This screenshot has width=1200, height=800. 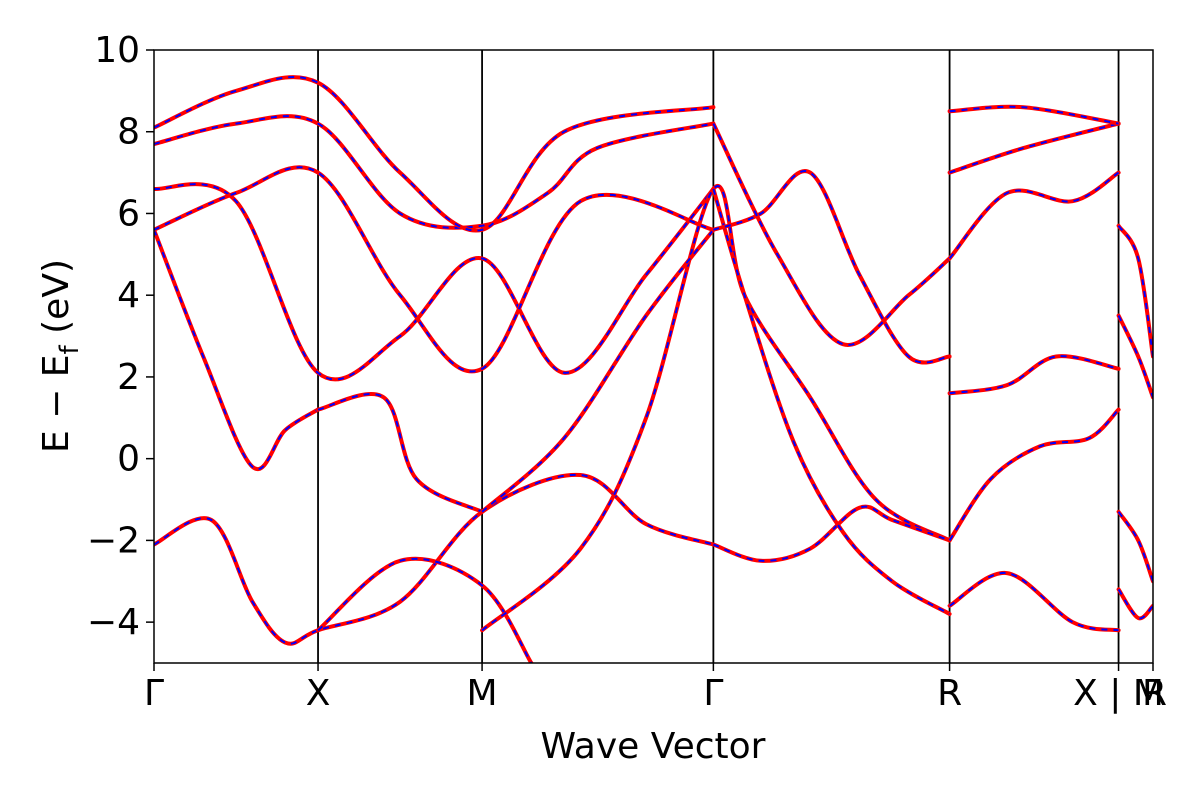 I want to click on y-tick-label: 8, so click(x=128, y=132).